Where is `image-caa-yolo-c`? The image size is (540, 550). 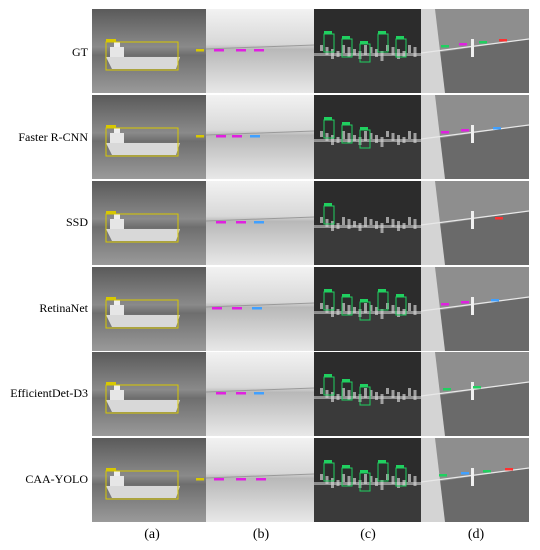 image-caa-yolo-c is located at coordinates (367, 480).